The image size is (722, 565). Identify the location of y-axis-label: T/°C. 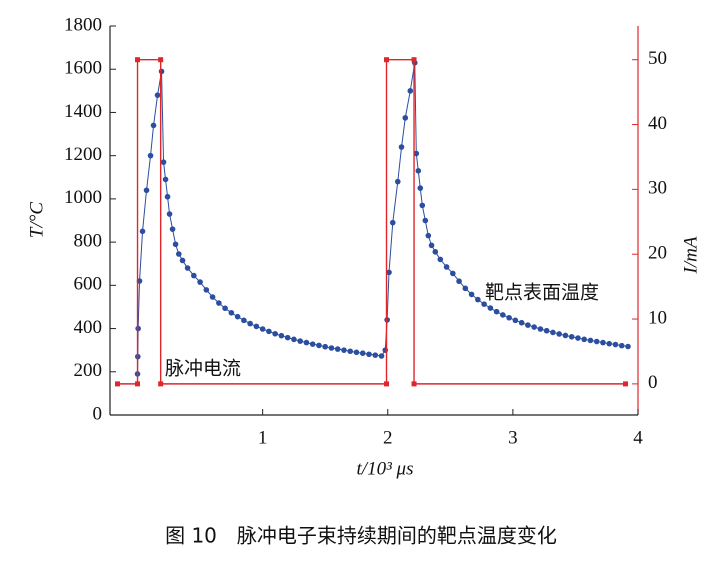
(36, 220).